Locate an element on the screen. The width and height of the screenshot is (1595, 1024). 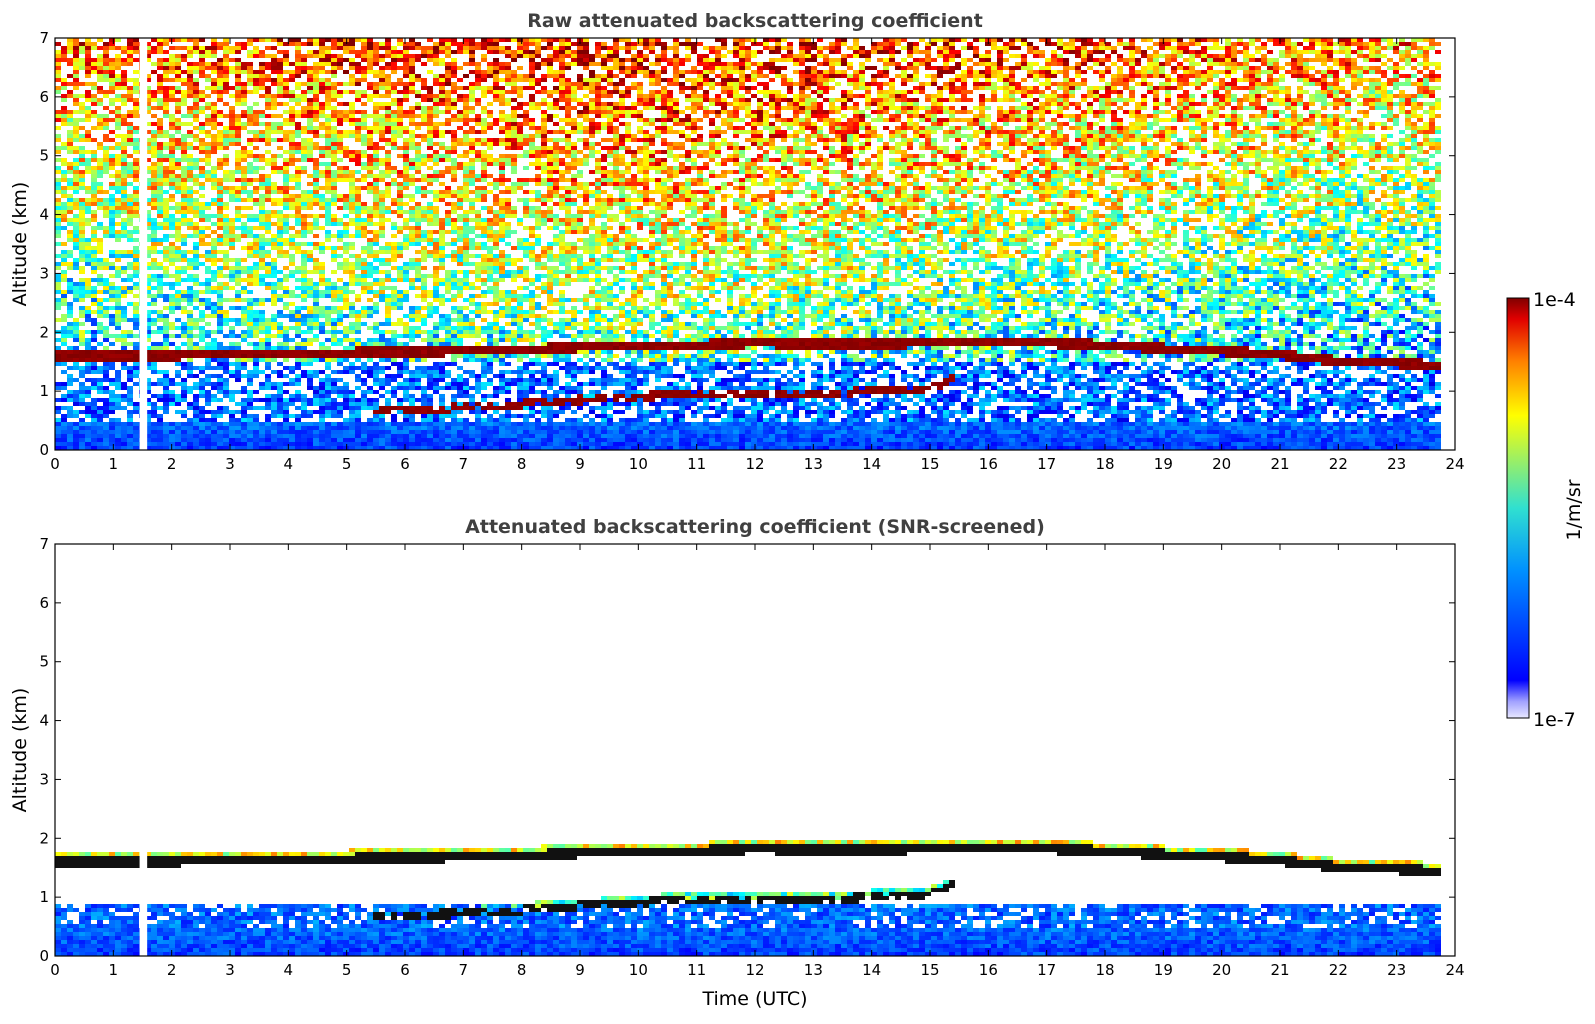
snr-x-tick-label: 16 is located at coordinates (988, 970).